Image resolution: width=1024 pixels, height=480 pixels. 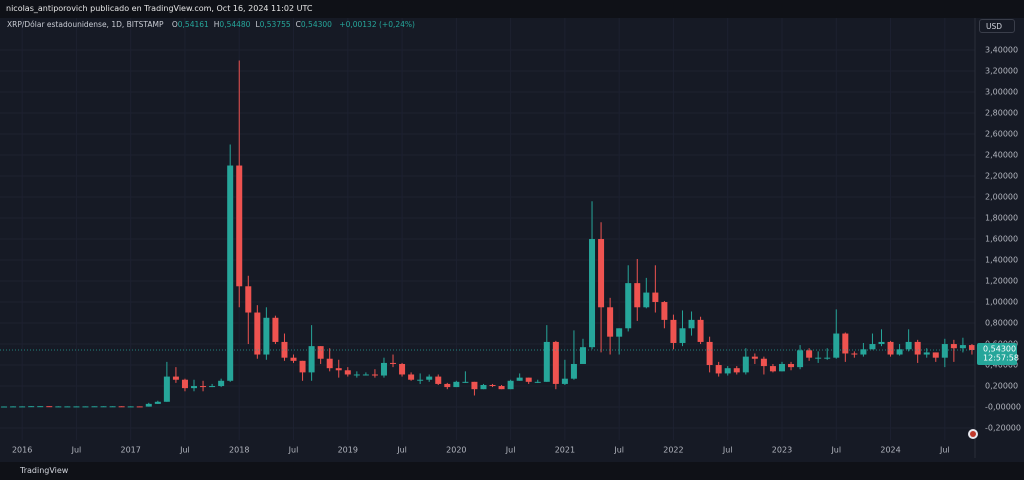 I want to click on x-tick-label: 2021, so click(x=565, y=450).